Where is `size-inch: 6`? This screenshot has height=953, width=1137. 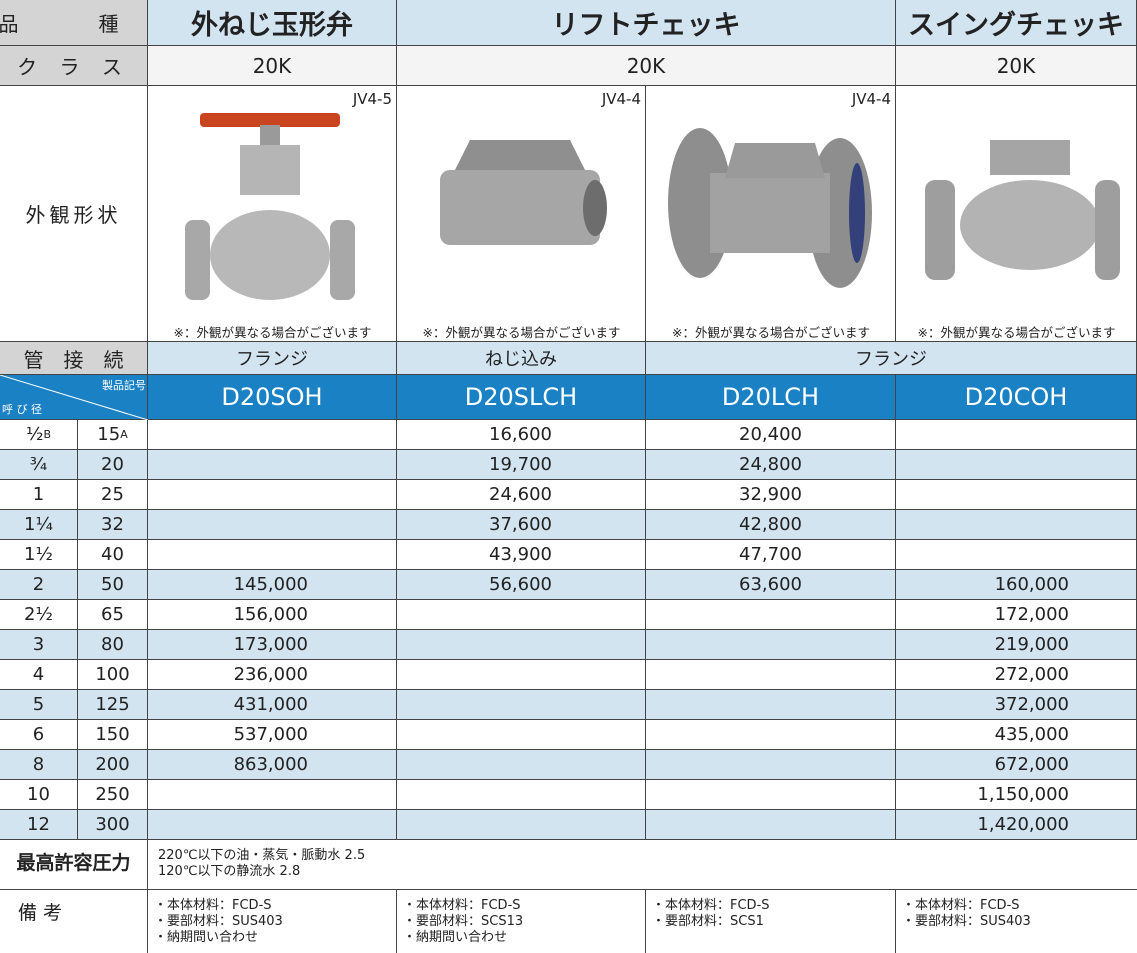 size-inch: 6 is located at coordinates (39, 735).